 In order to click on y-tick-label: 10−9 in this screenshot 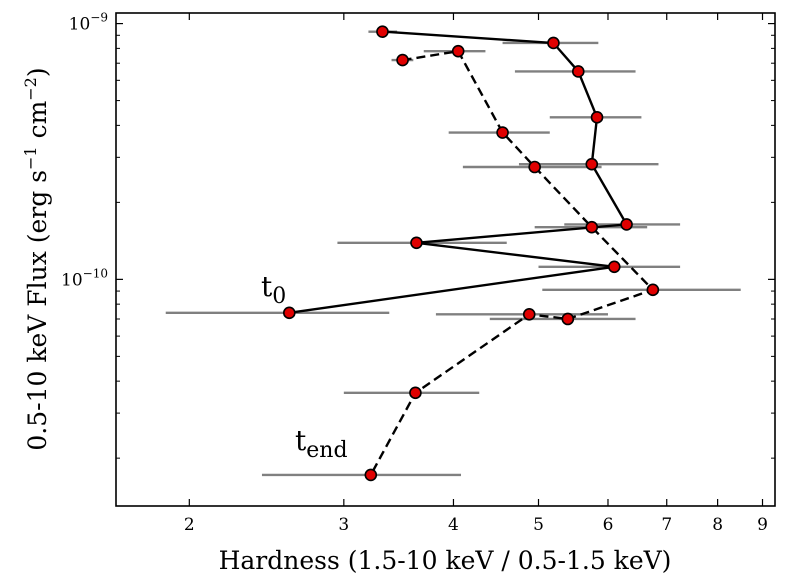, I will do `click(88, 23)`.